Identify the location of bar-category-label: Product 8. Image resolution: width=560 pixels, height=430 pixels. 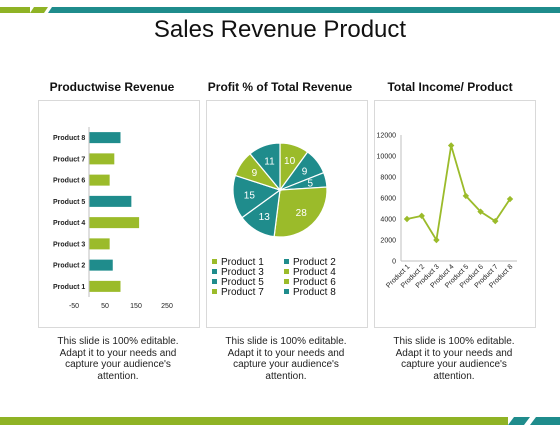
(69, 138).